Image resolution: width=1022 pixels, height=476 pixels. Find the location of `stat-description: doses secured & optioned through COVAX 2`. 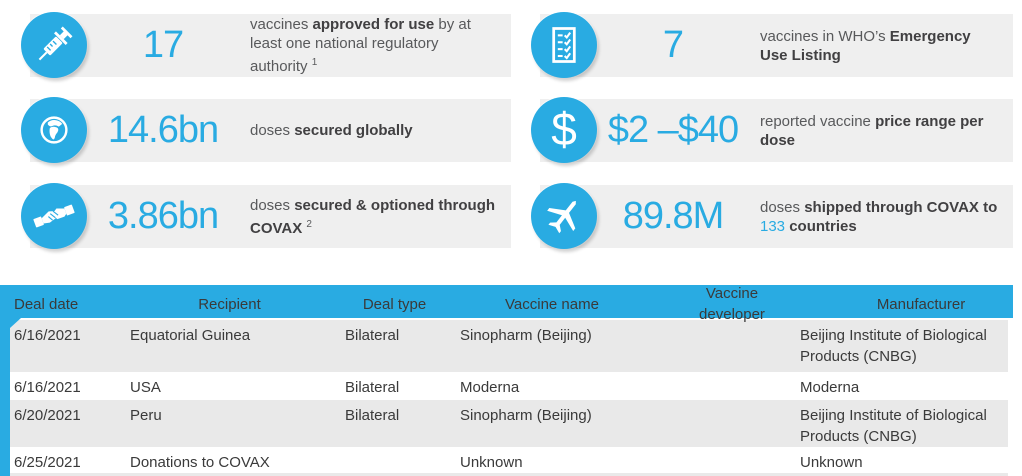

stat-description: doses secured & optioned through COVAX 2 is located at coordinates (373, 217).